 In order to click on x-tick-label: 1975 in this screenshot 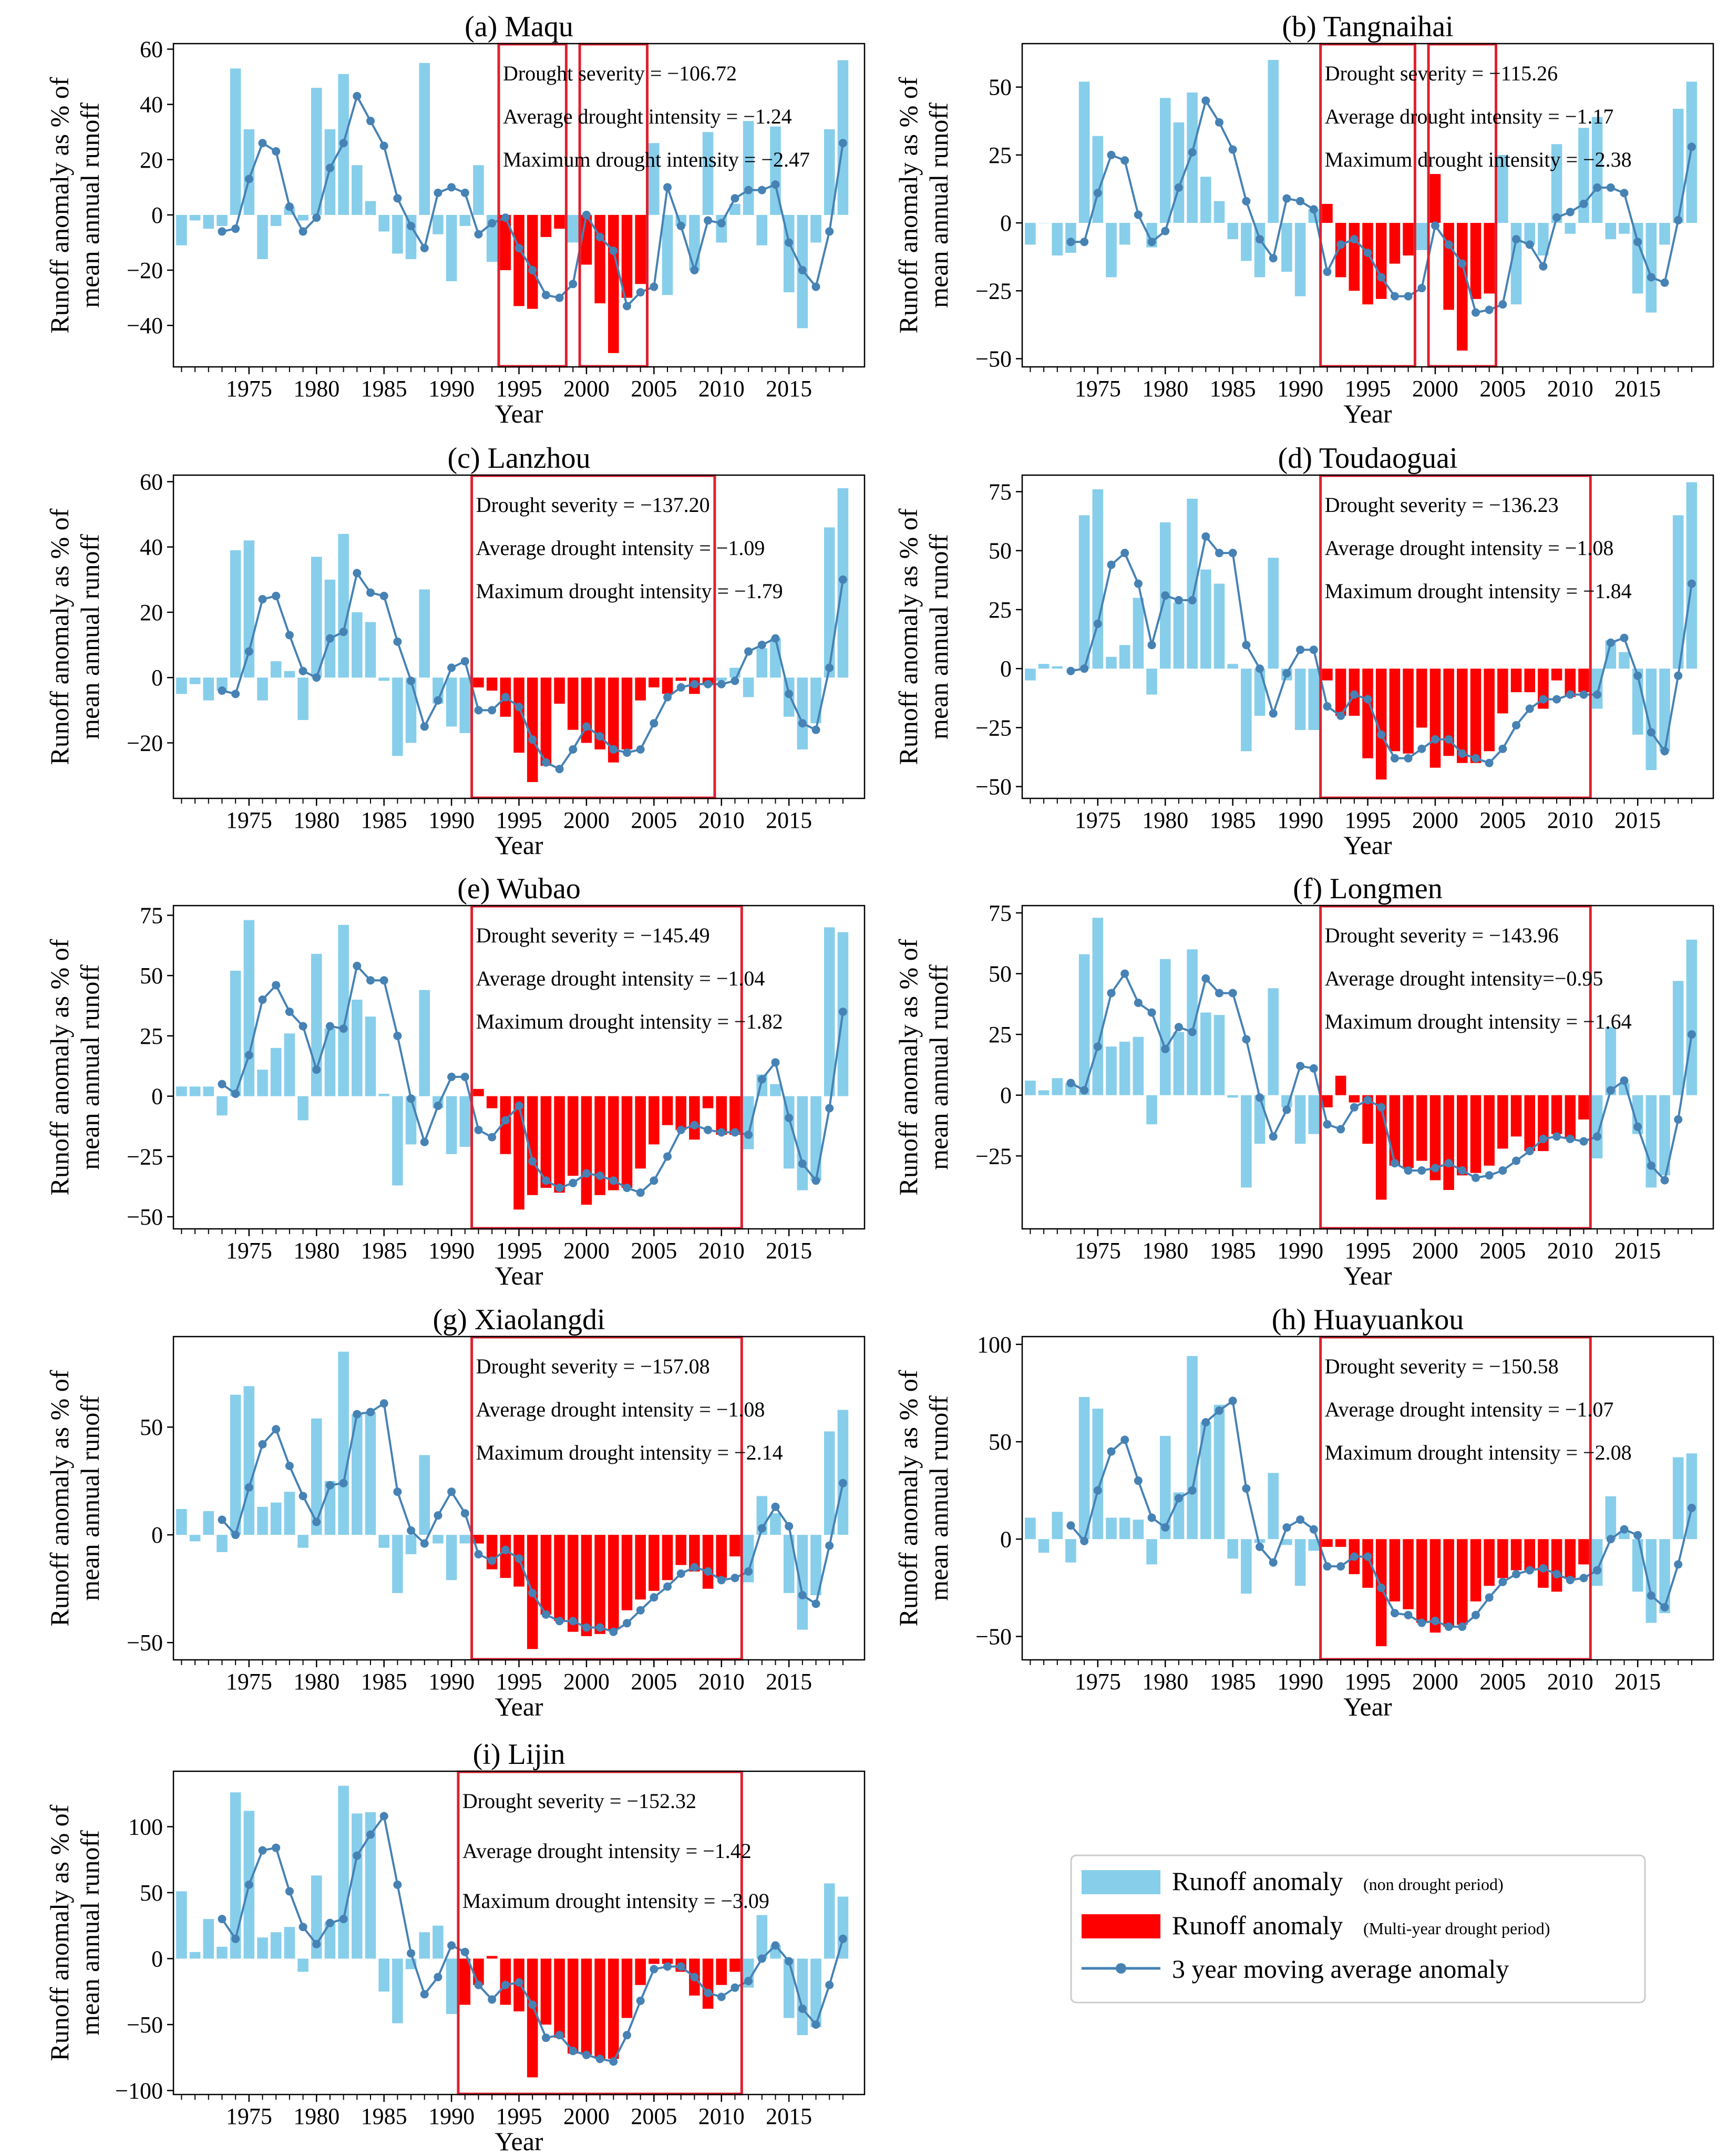, I will do `click(1098, 1251)`.